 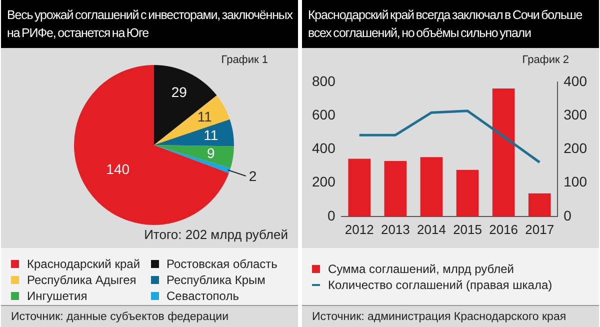 I want to click on text: График 1, so click(x=244, y=60).